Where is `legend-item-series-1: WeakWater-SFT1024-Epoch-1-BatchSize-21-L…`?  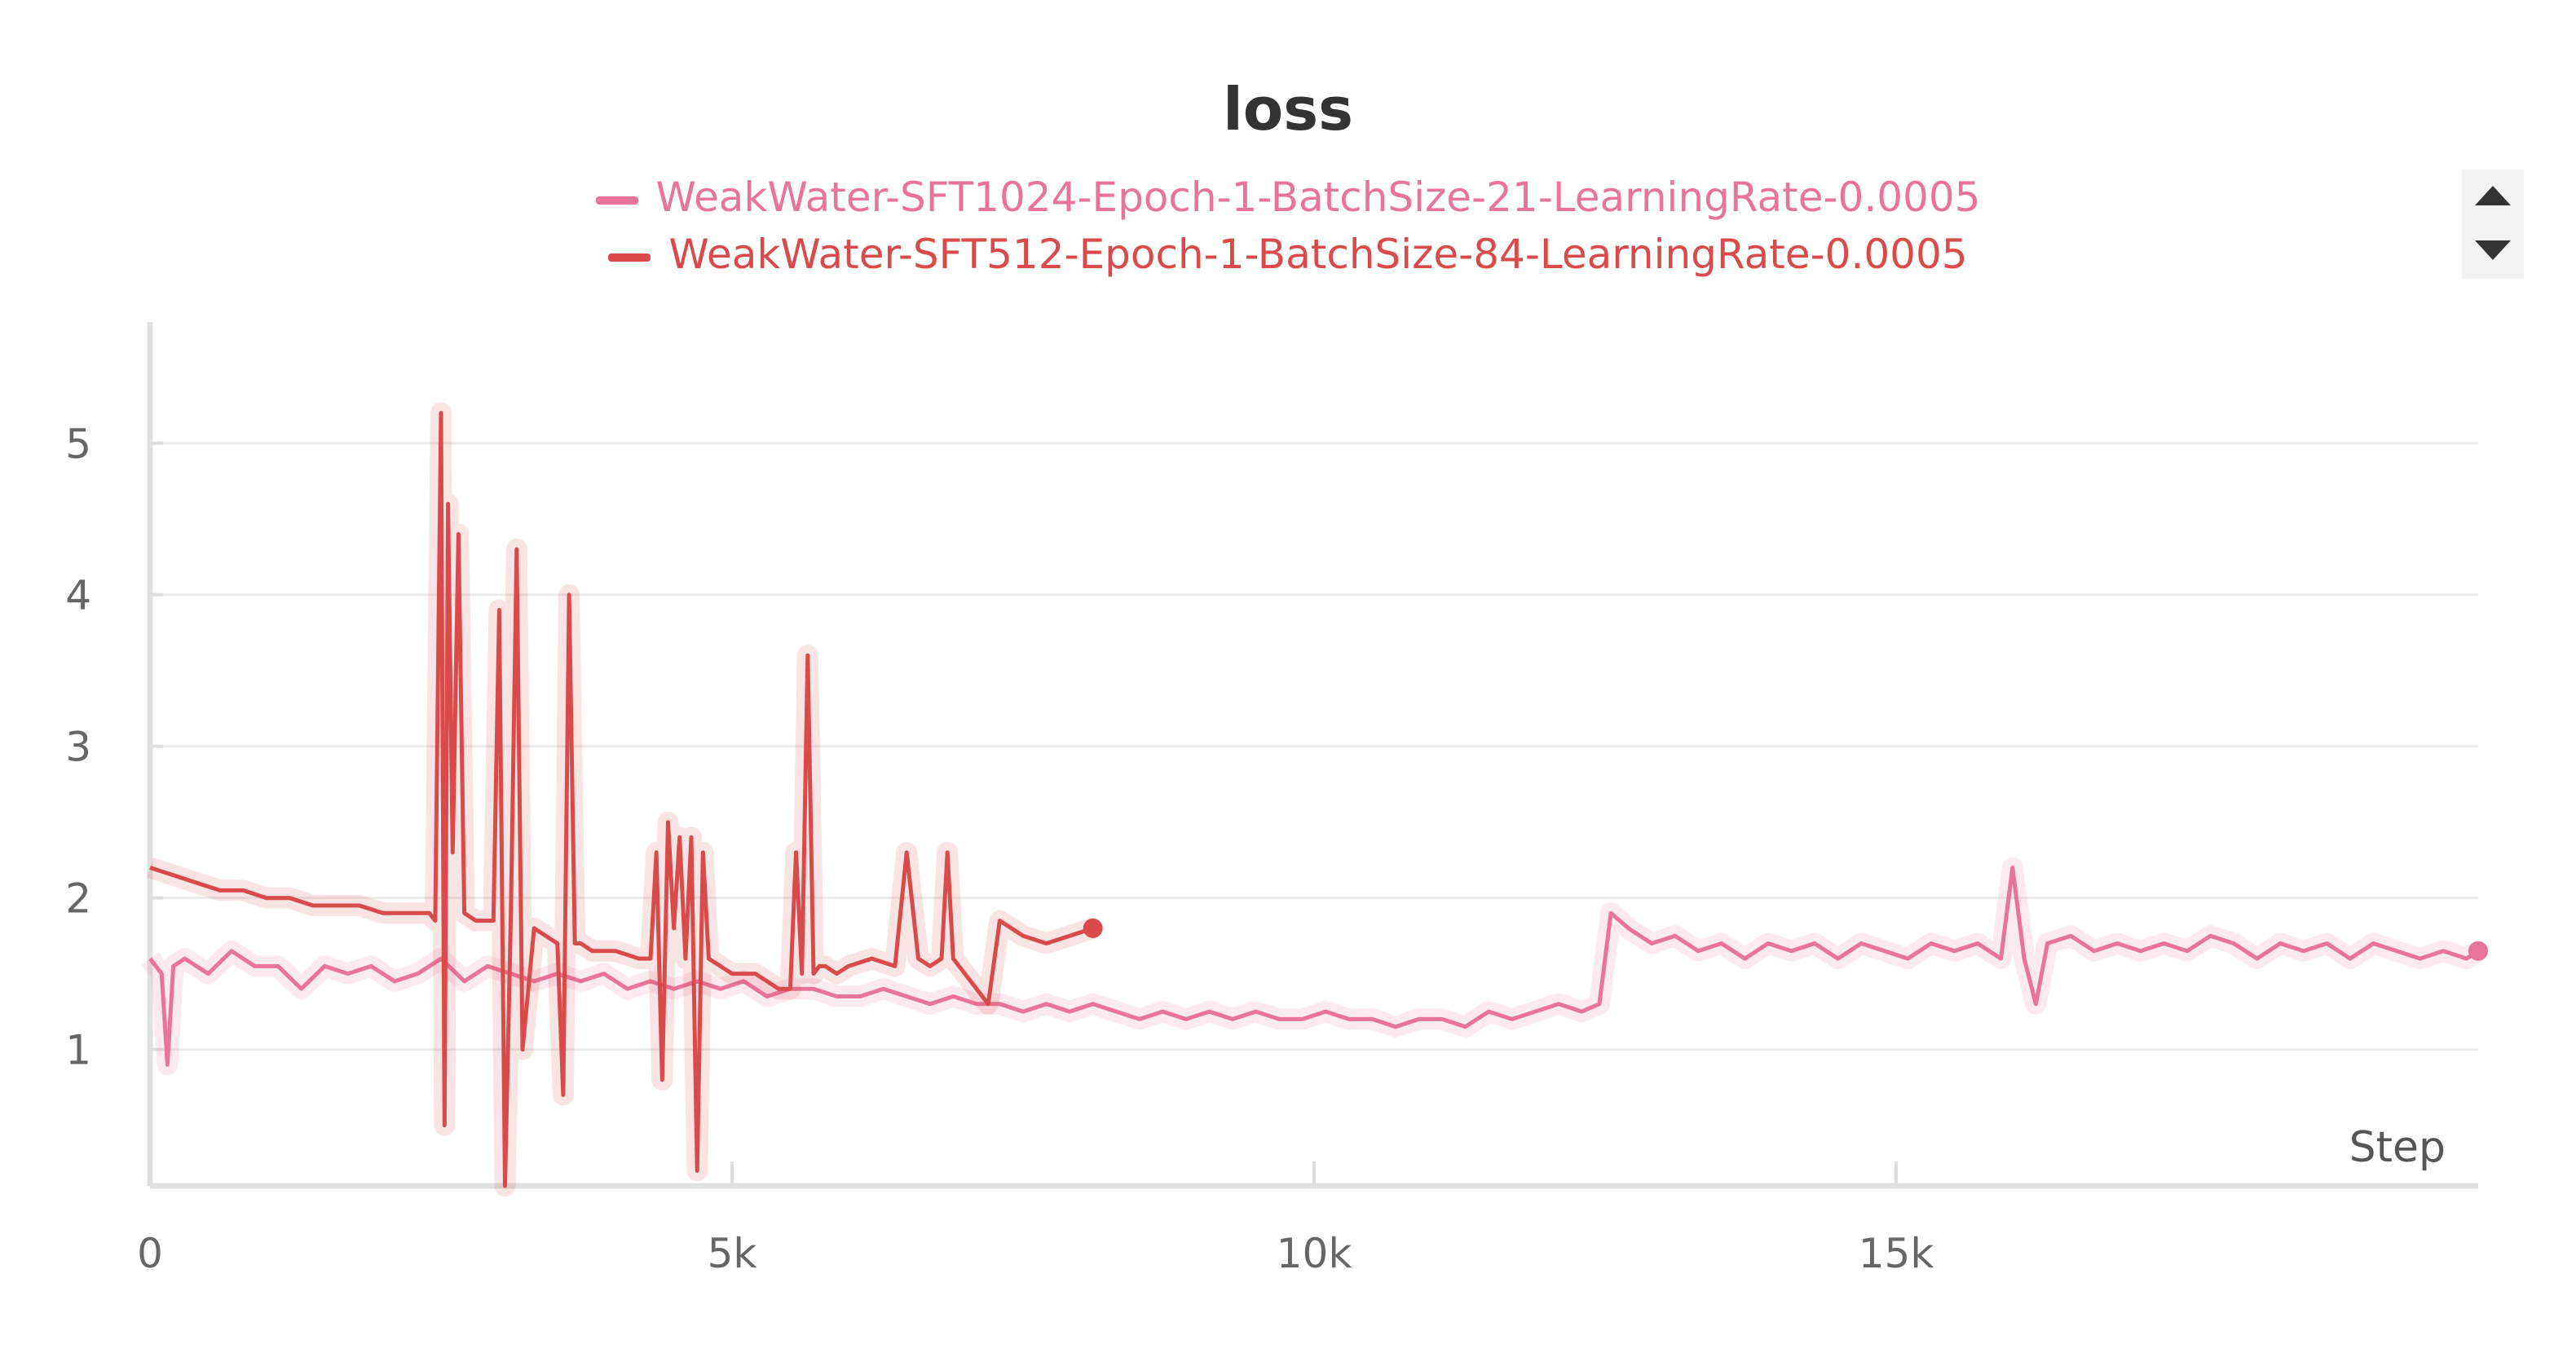 legend-item-series-1: WeakWater-SFT1024-Epoch-1-BatchSize-21-L… is located at coordinates (1288, 197).